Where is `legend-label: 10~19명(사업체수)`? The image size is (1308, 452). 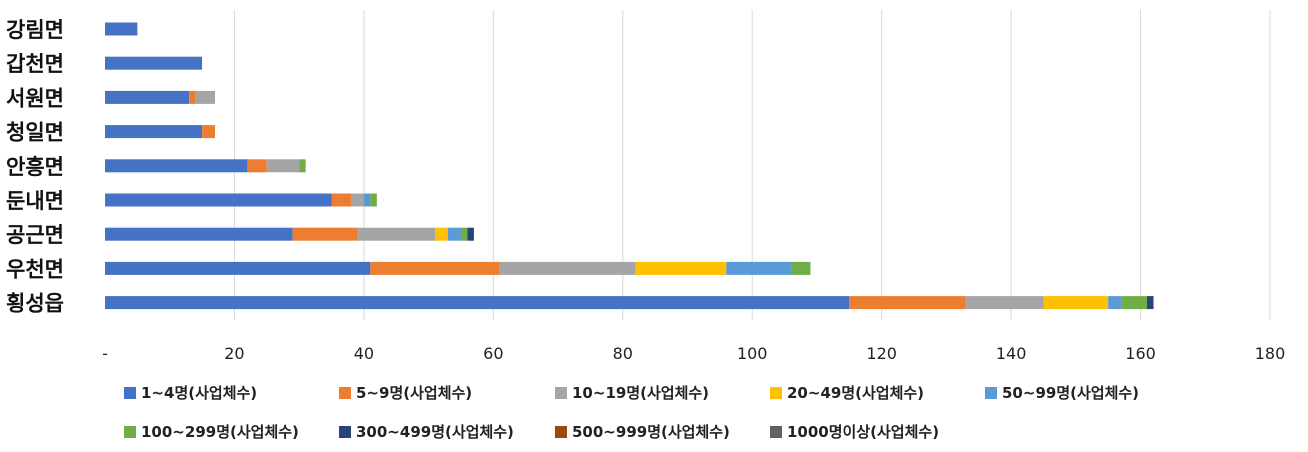
legend-label: 10~19명(사업체수) is located at coordinates (640, 393).